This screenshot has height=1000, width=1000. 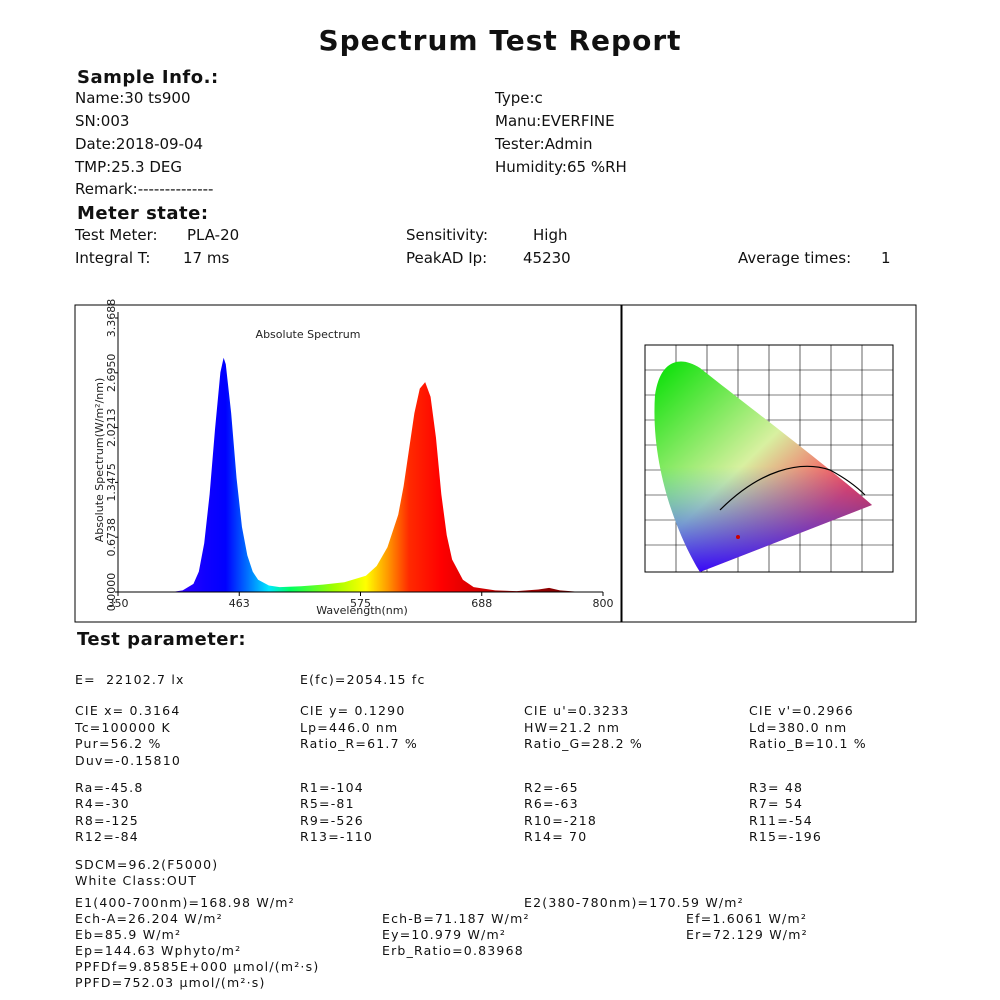 What do you see at coordinates (792, 488) in the screenshot?
I see `planckian-locus` at bounding box center [792, 488].